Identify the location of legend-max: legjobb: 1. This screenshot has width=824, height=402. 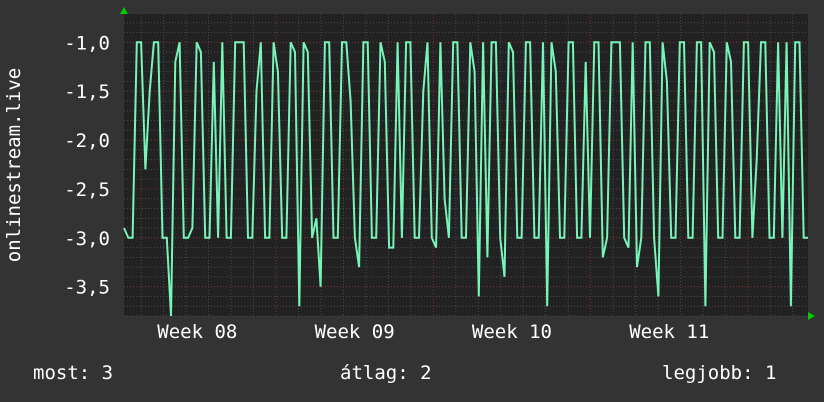
(719, 373).